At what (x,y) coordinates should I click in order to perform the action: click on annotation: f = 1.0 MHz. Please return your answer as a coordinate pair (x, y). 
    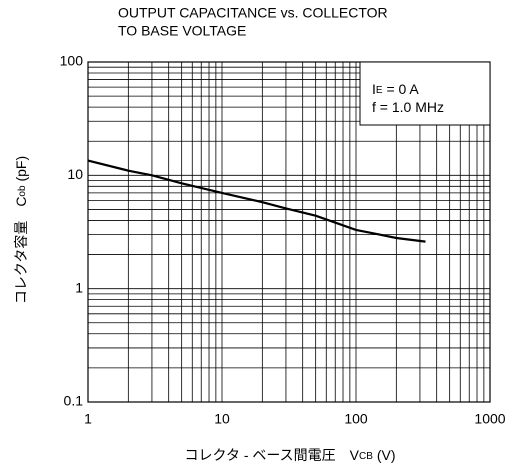
    Looking at the image, I should click on (408, 107).